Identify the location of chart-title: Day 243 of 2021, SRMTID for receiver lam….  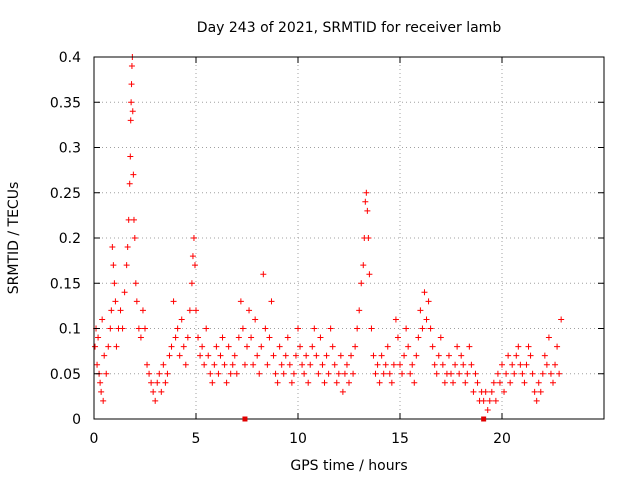
(349, 28).